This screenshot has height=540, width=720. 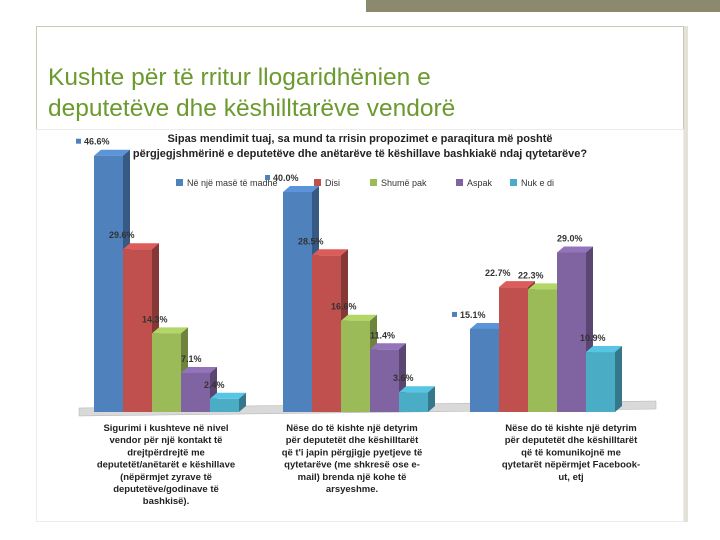 I want to click on category-label-line: qytetarëve (me shkresë ose e-, so click(x=352, y=465).